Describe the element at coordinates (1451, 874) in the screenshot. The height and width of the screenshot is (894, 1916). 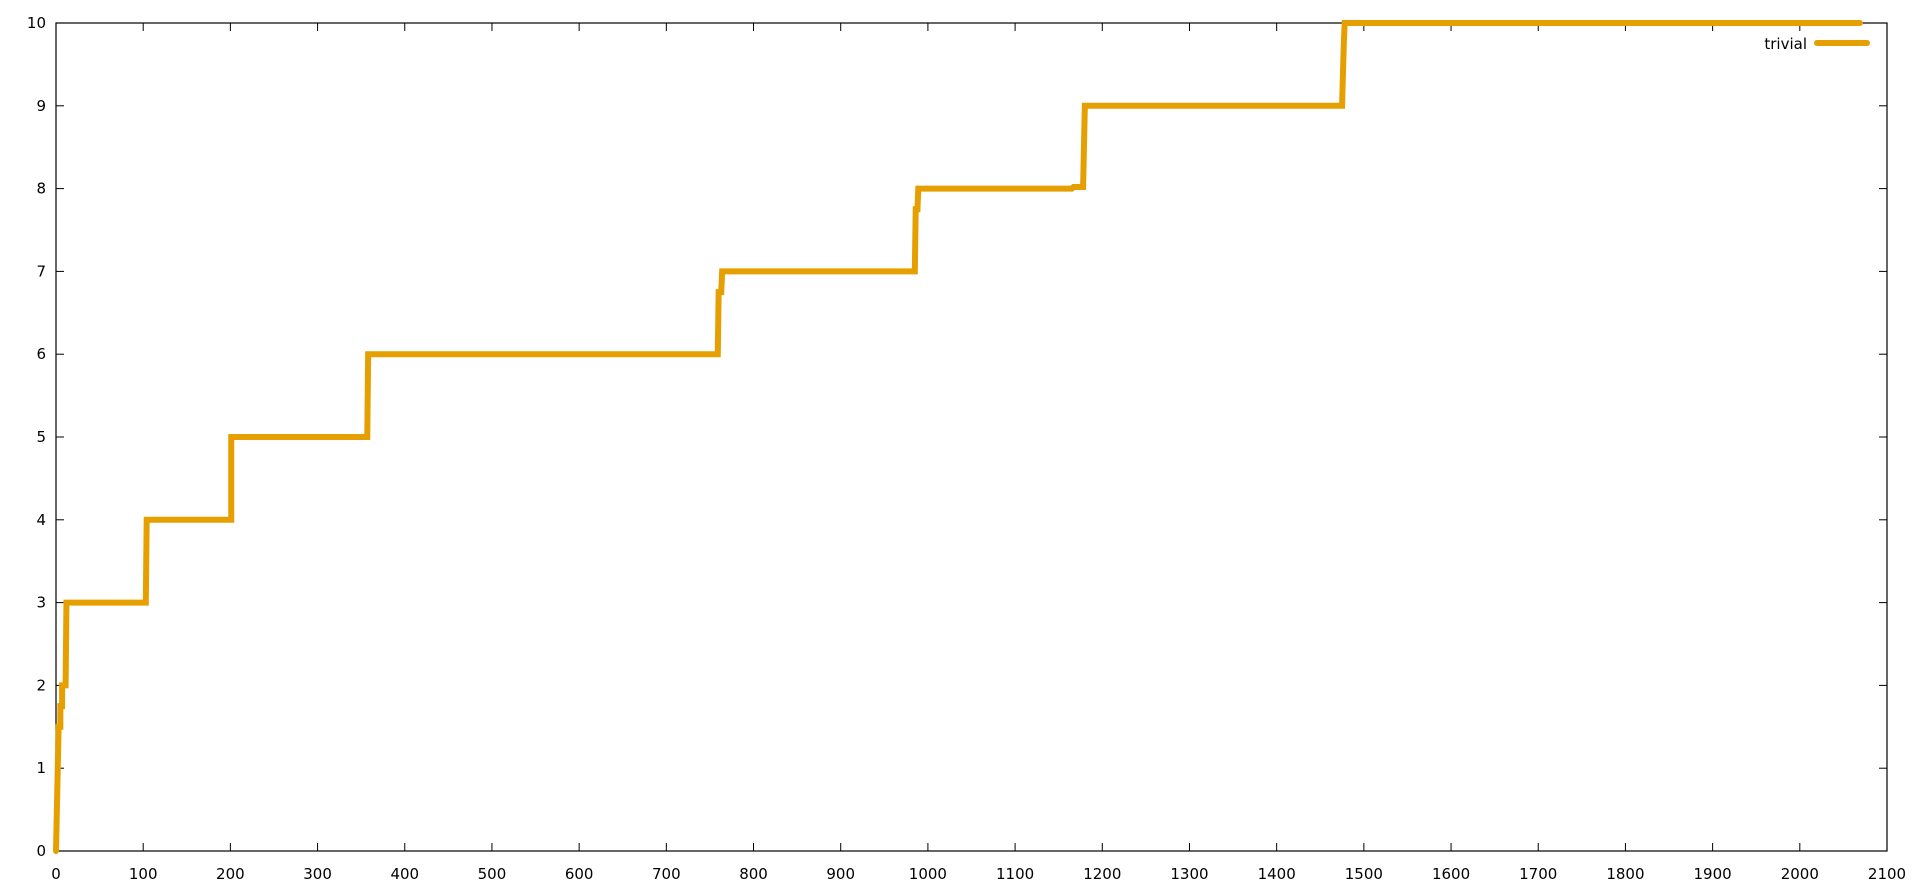
I see `x-tick-label: 1600` at that location.